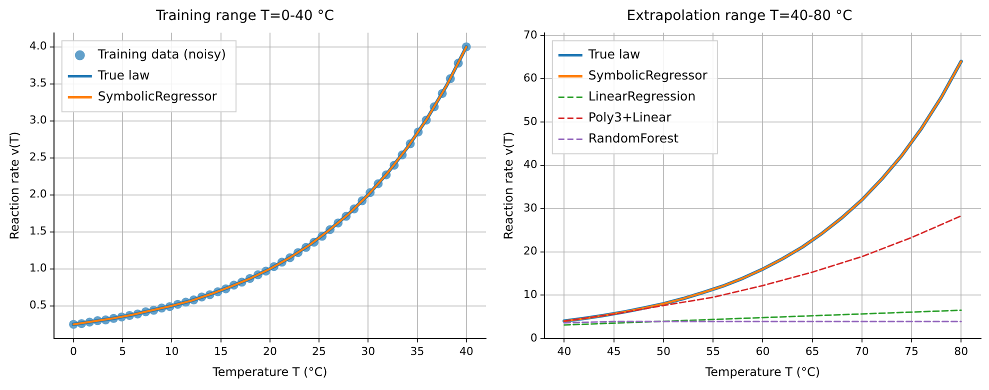  I want to click on legend-label: Poly3+Linear, so click(630, 117).